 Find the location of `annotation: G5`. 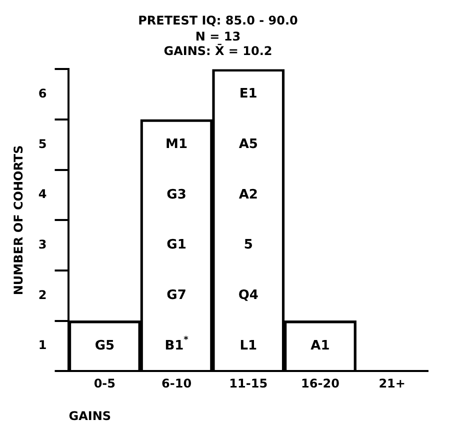

annotation: G5 is located at coordinates (104, 346).